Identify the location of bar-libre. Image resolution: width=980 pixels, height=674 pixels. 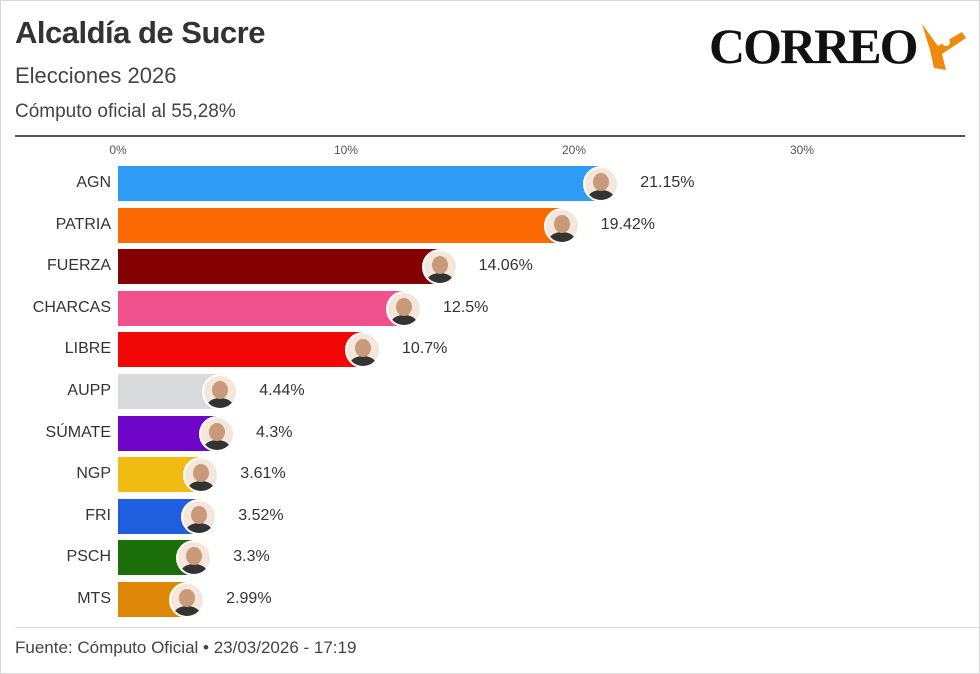
(240, 350).